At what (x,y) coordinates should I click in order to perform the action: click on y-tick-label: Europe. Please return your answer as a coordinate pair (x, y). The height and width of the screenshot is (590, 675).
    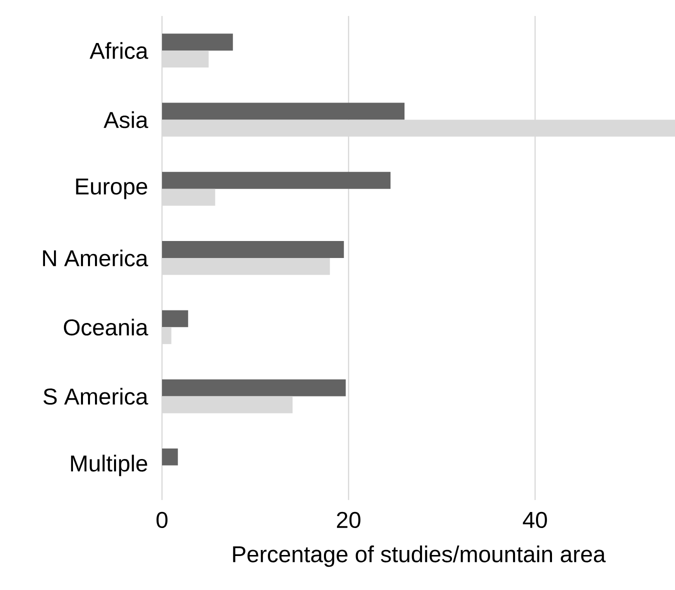
    Looking at the image, I should click on (112, 189).